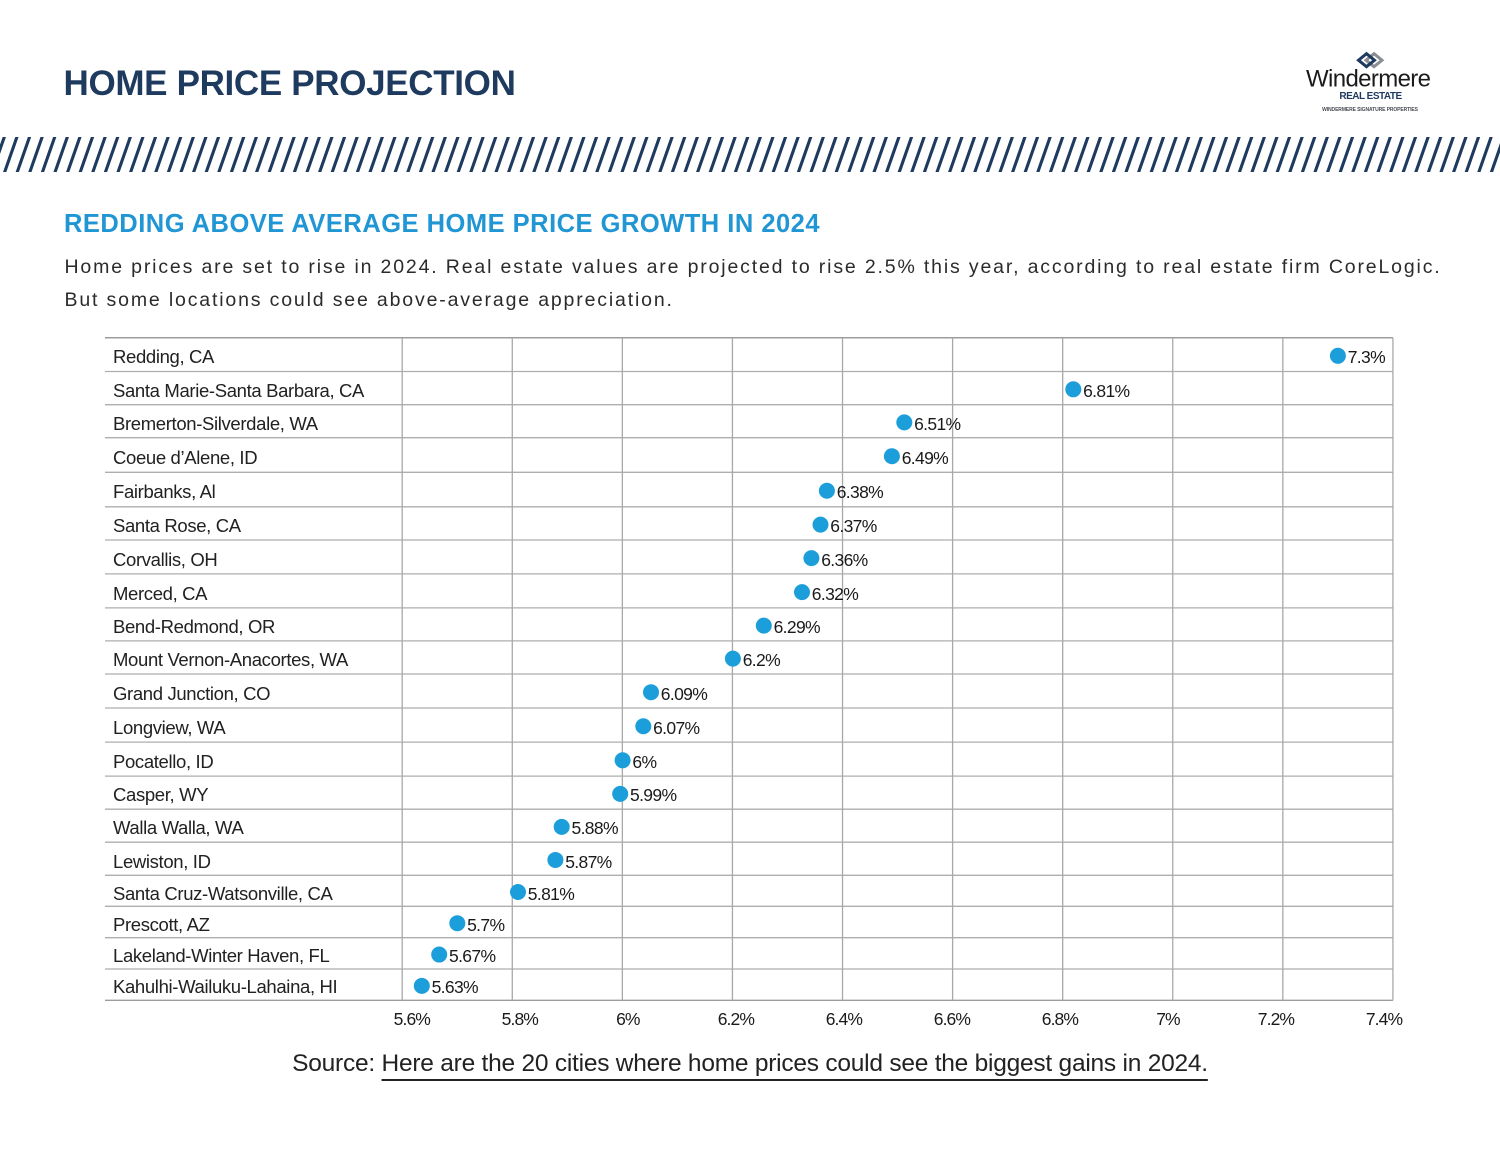 This screenshot has width=1500, height=1159. I want to click on svg-text: REAL ESTATE, so click(1370, 96).